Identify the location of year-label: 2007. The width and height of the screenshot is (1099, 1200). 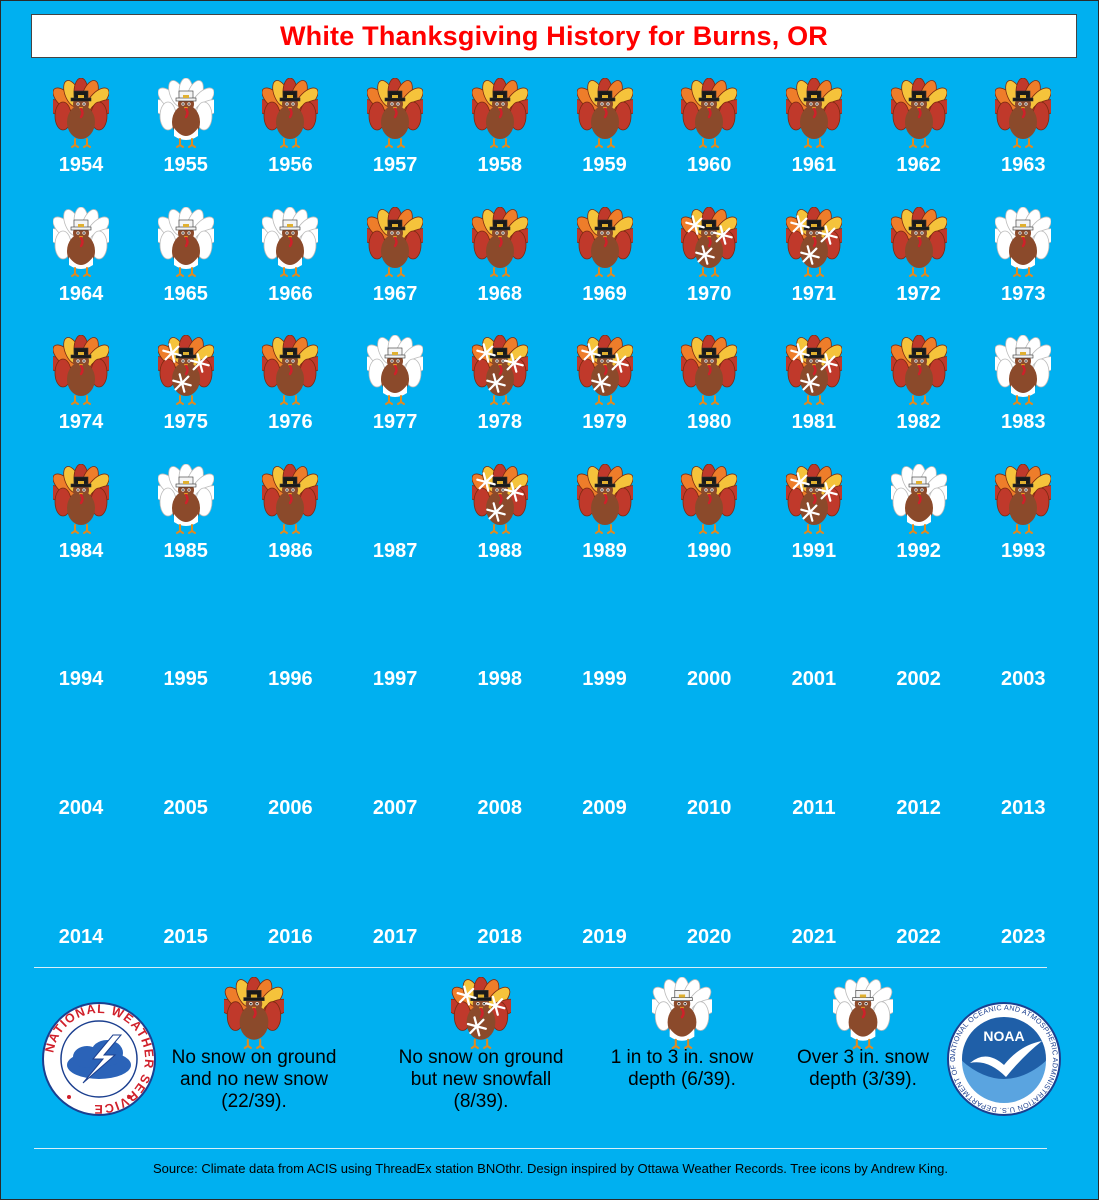
(395, 808).